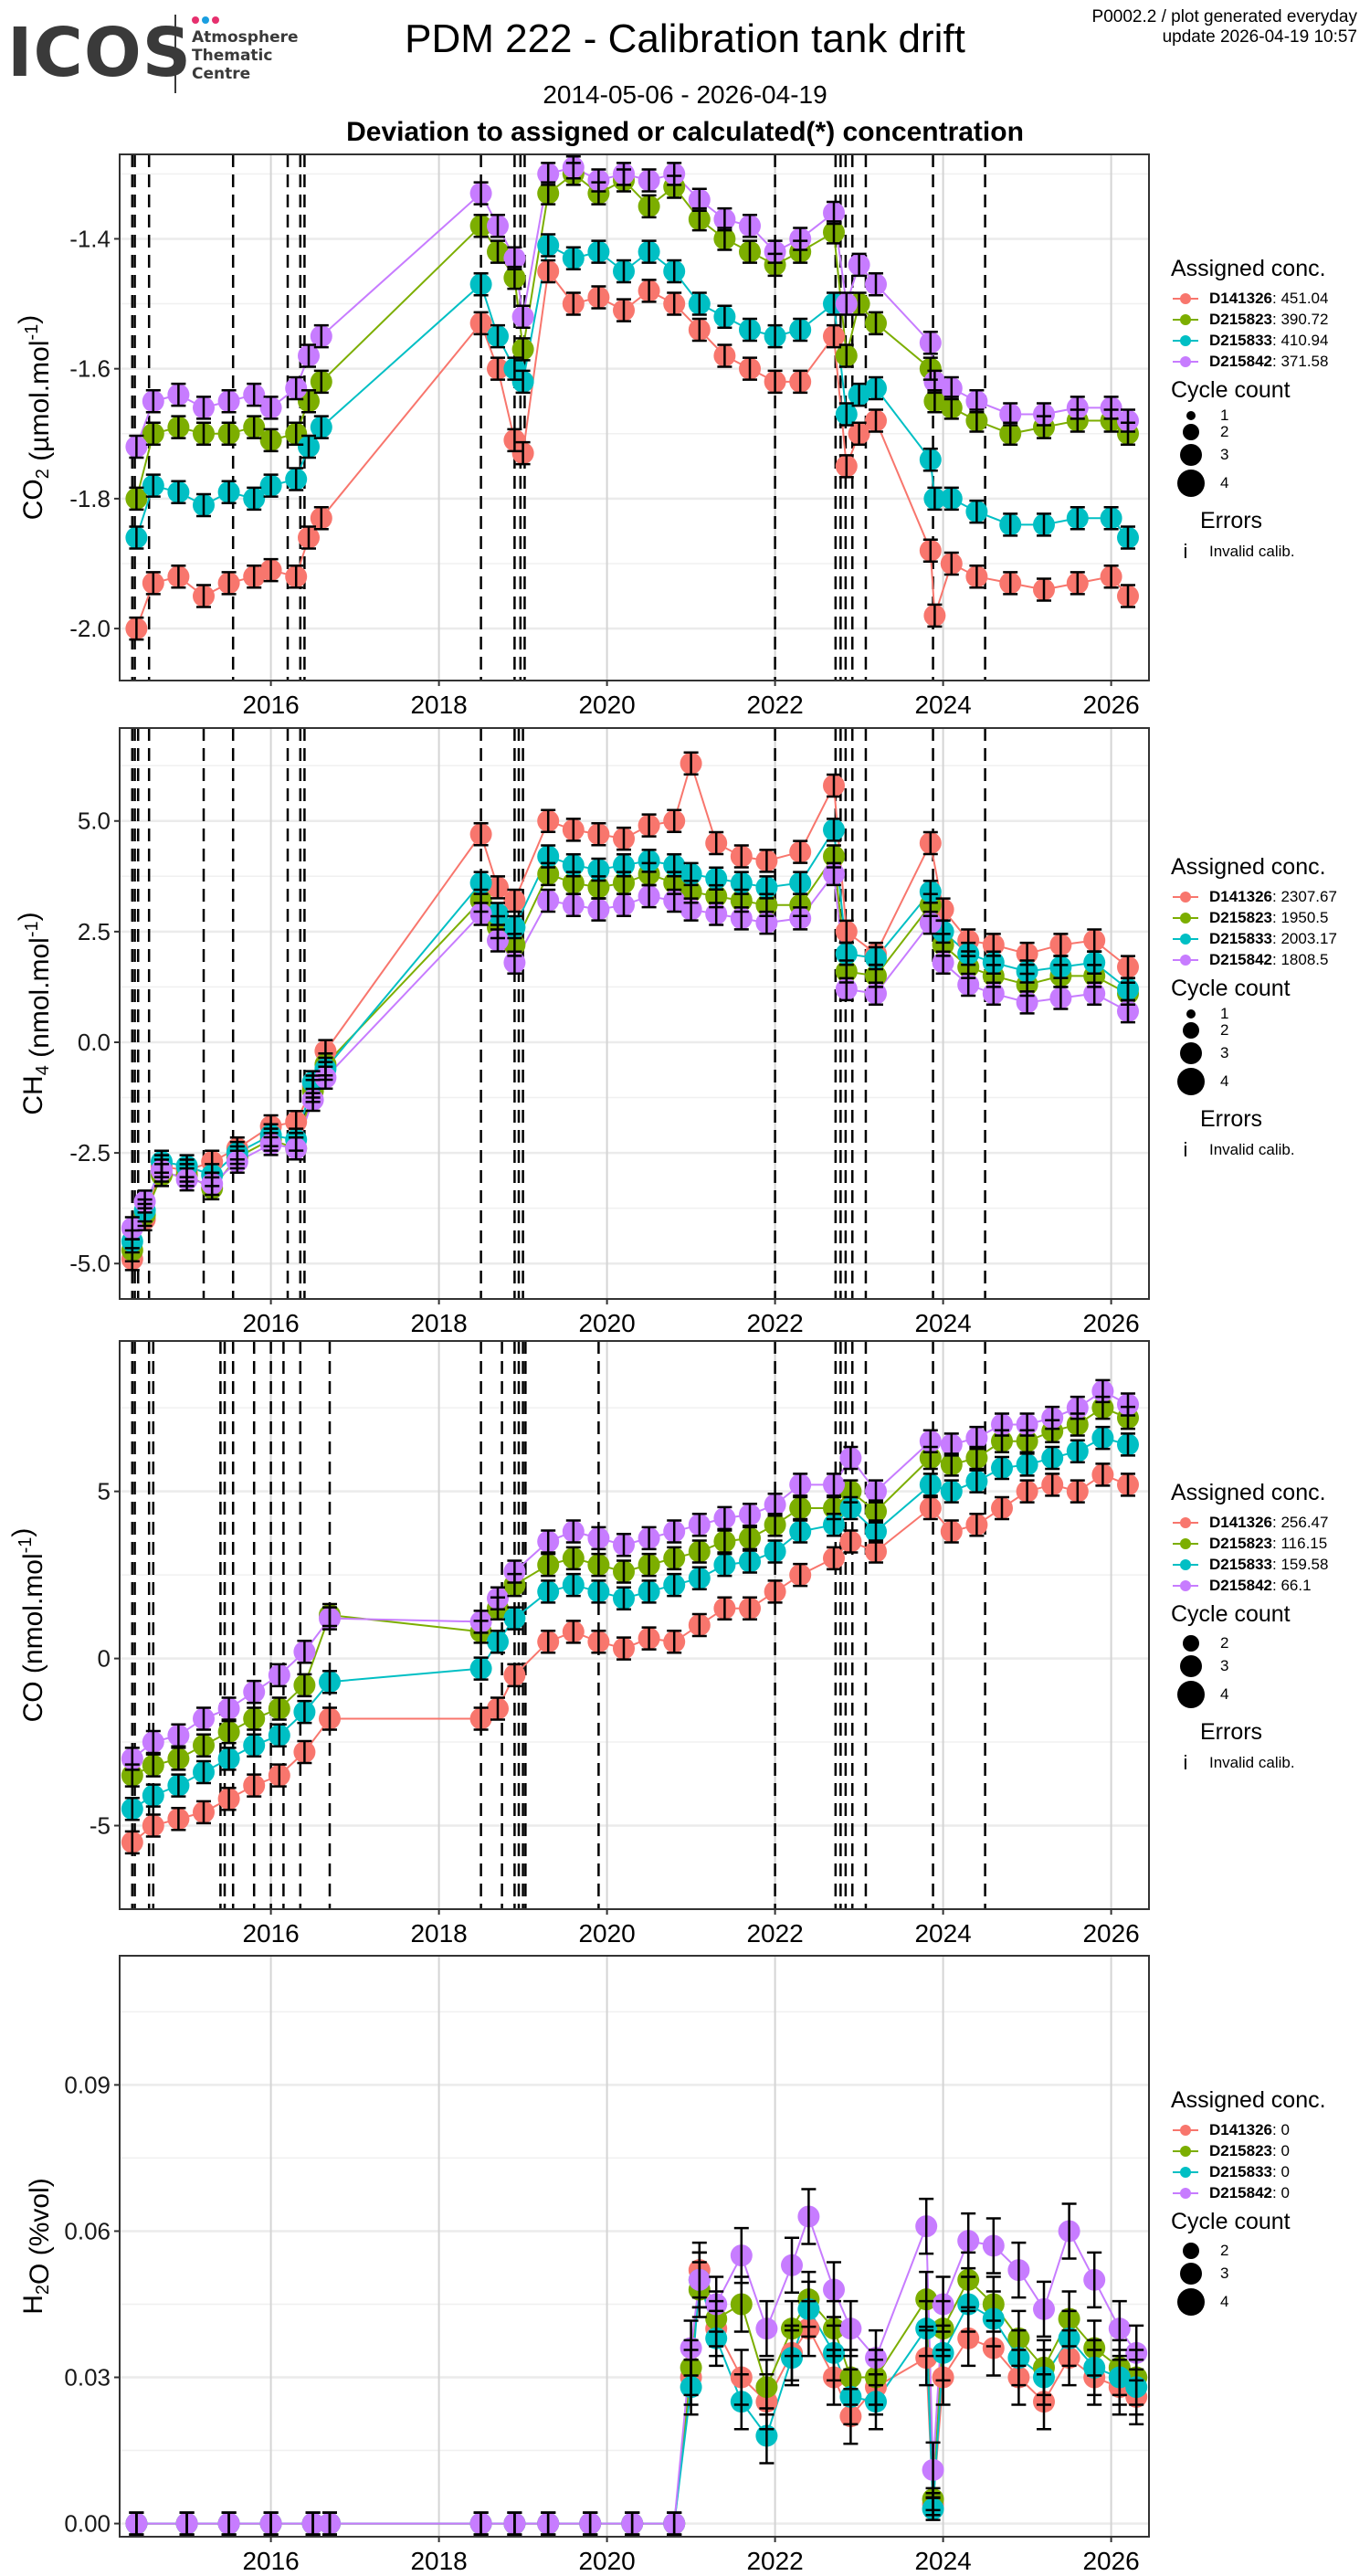 This screenshot has width=1370, height=2576. What do you see at coordinates (1224, 1694) in the screenshot?
I see `cycle-count-label: 4` at bounding box center [1224, 1694].